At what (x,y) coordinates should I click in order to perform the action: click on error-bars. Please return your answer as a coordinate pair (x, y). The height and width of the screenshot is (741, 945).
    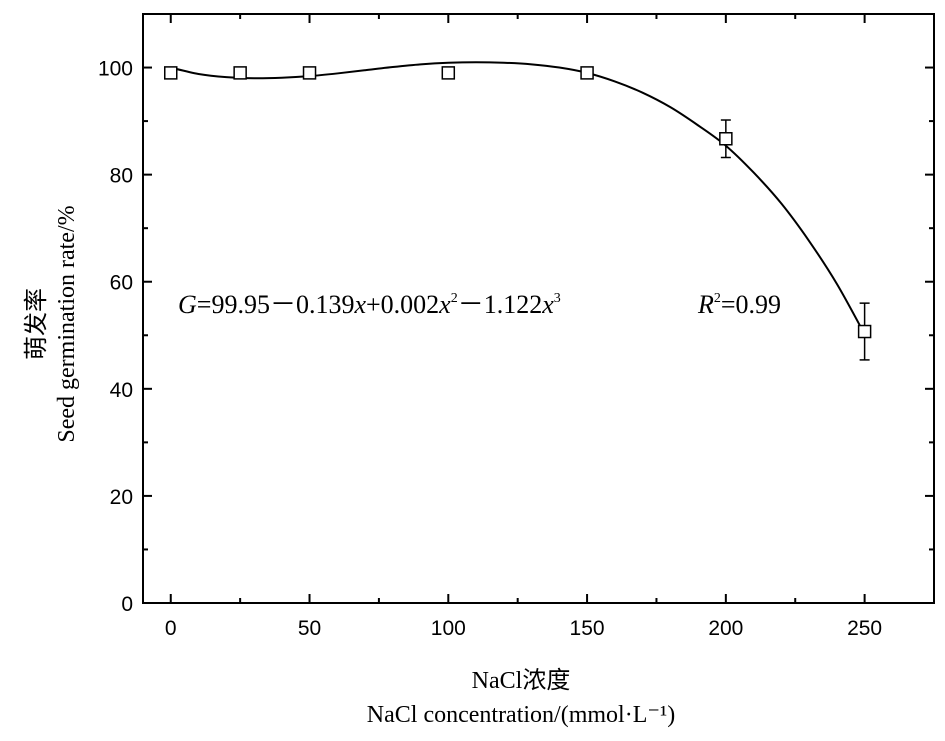
    Looking at the image, I should click on (795, 240).